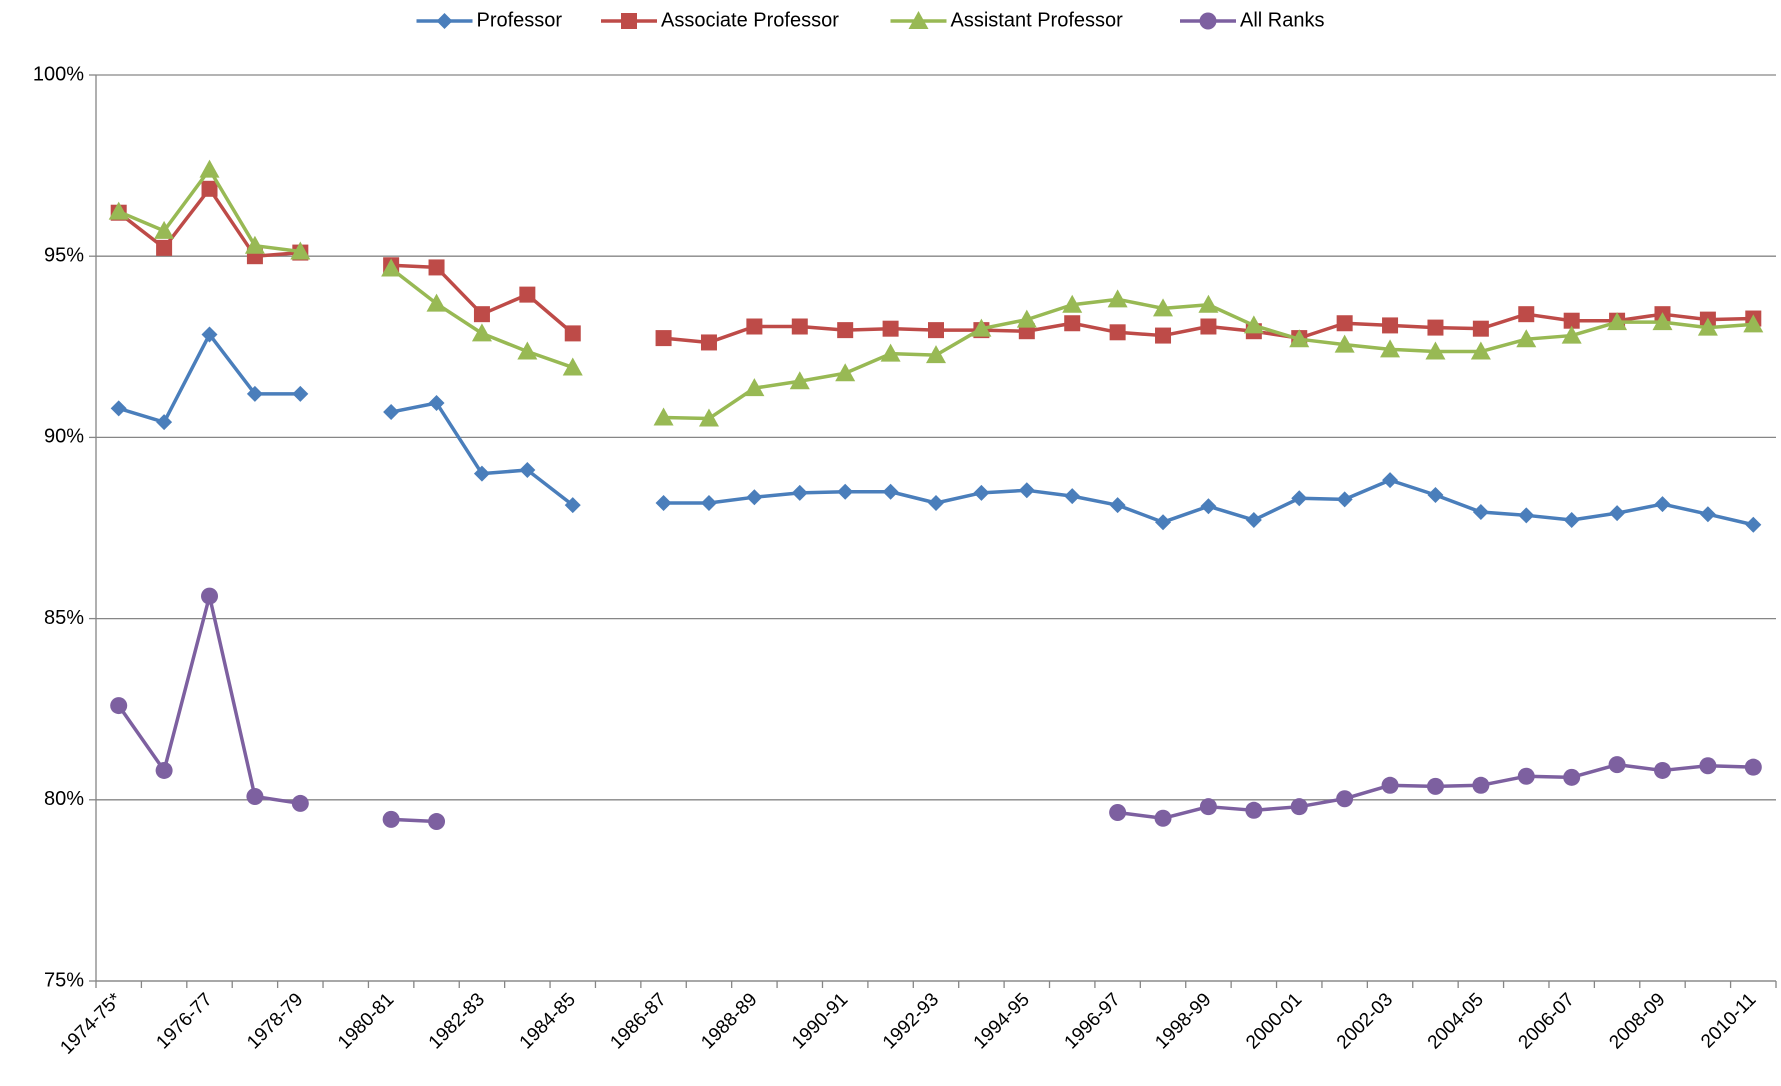 This screenshot has width=1781, height=1086. Describe the element at coordinates (91, 1024) in the screenshot. I see `x-tick-label: 1974-75*` at that location.